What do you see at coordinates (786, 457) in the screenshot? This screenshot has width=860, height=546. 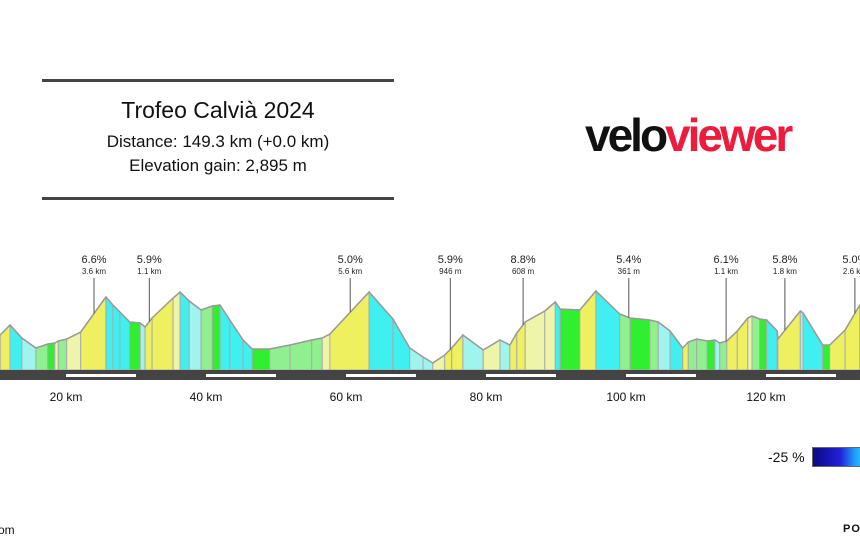 I see `legend-min-label: -25 %` at bounding box center [786, 457].